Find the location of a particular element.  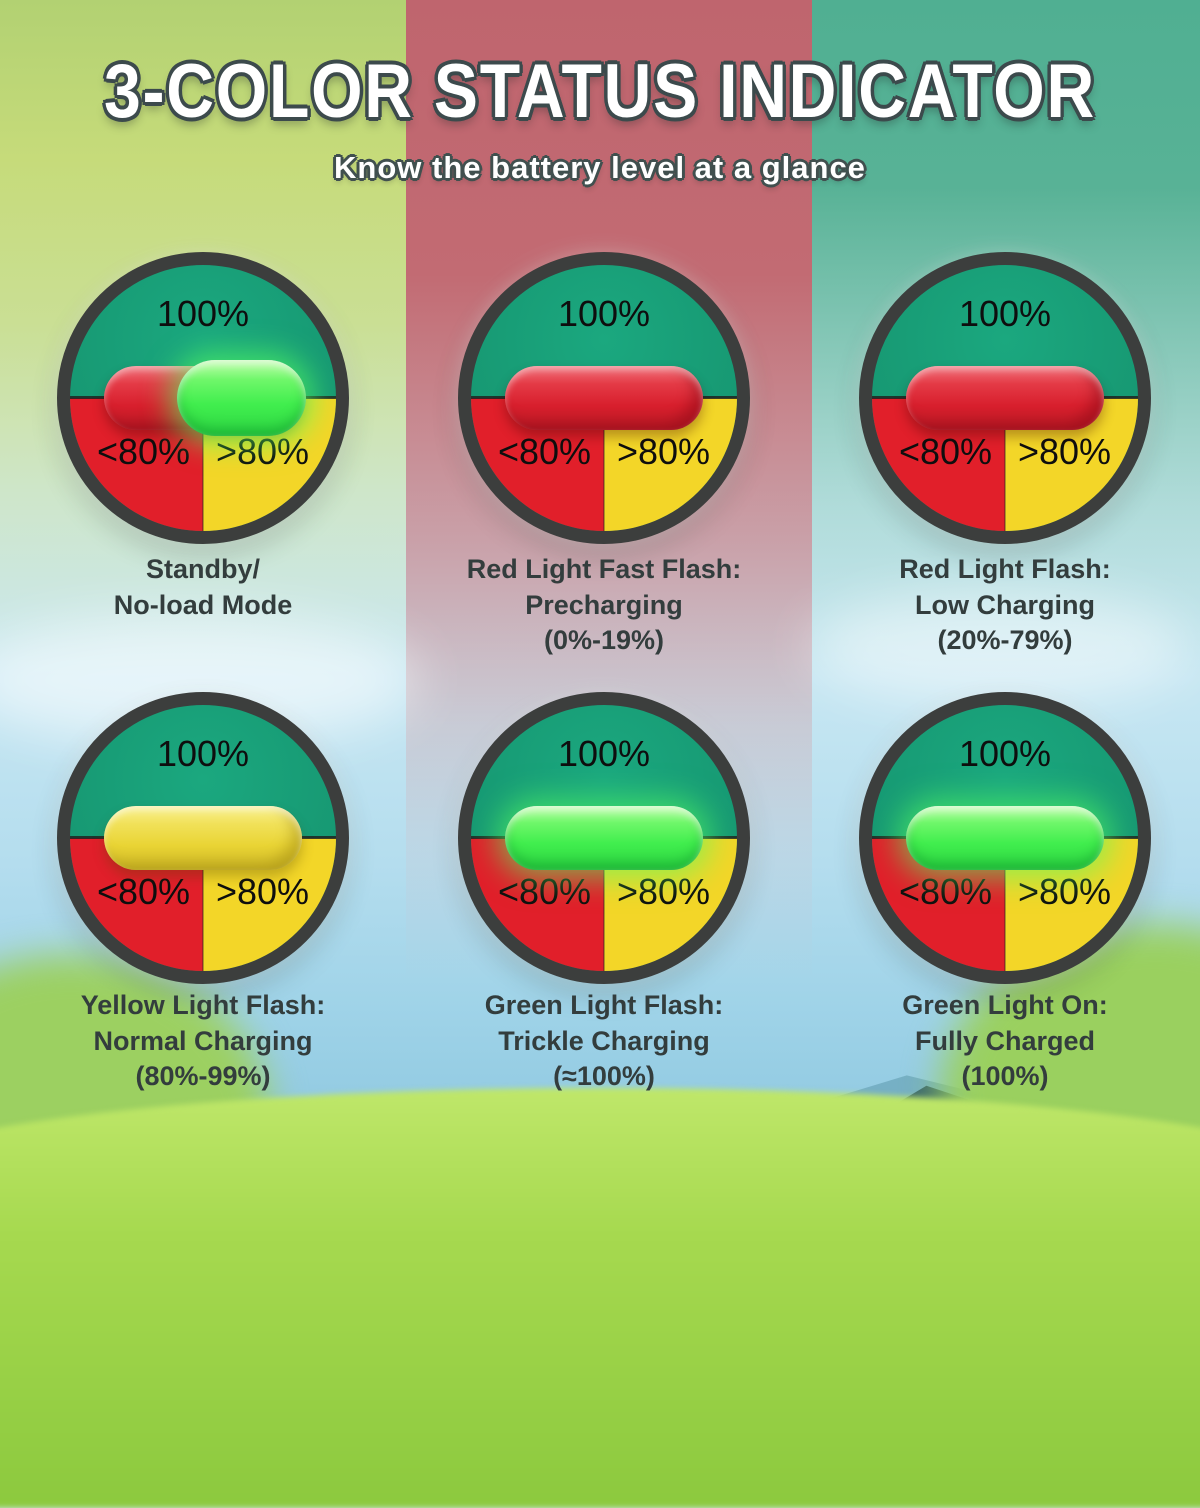

cloud is located at coordinates (1000, 647).